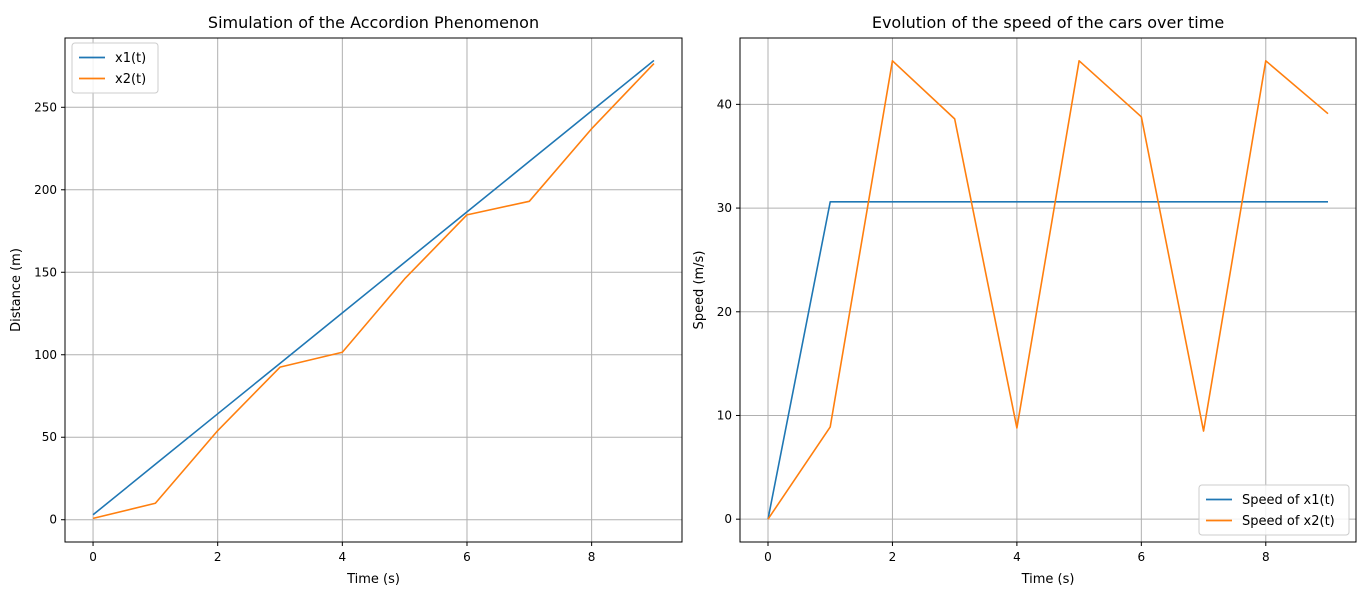  I want to click on legend: x1(t) x2(t), so click(115, 68).